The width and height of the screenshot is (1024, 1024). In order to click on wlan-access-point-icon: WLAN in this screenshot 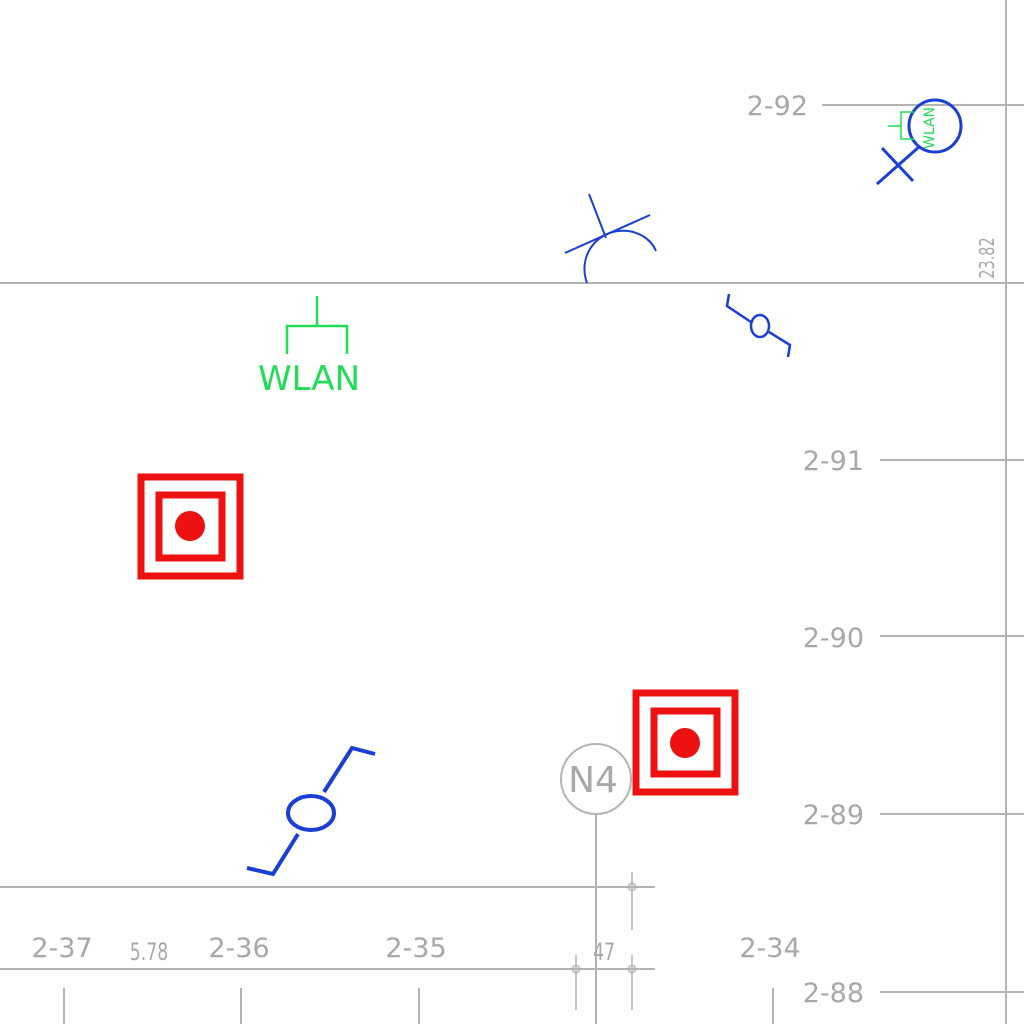, I will do `click(309, 347)`.